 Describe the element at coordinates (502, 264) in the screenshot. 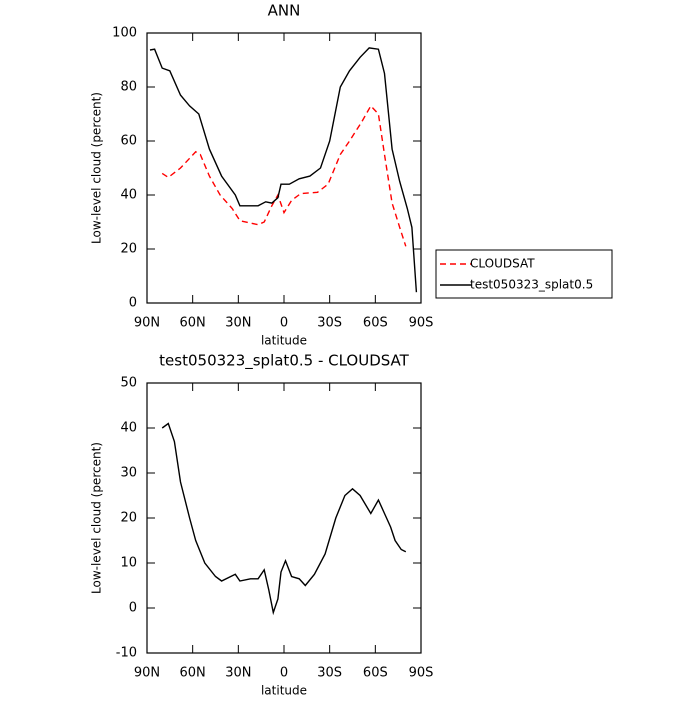

I see `legend-label: CLOUDSAT` at that location.